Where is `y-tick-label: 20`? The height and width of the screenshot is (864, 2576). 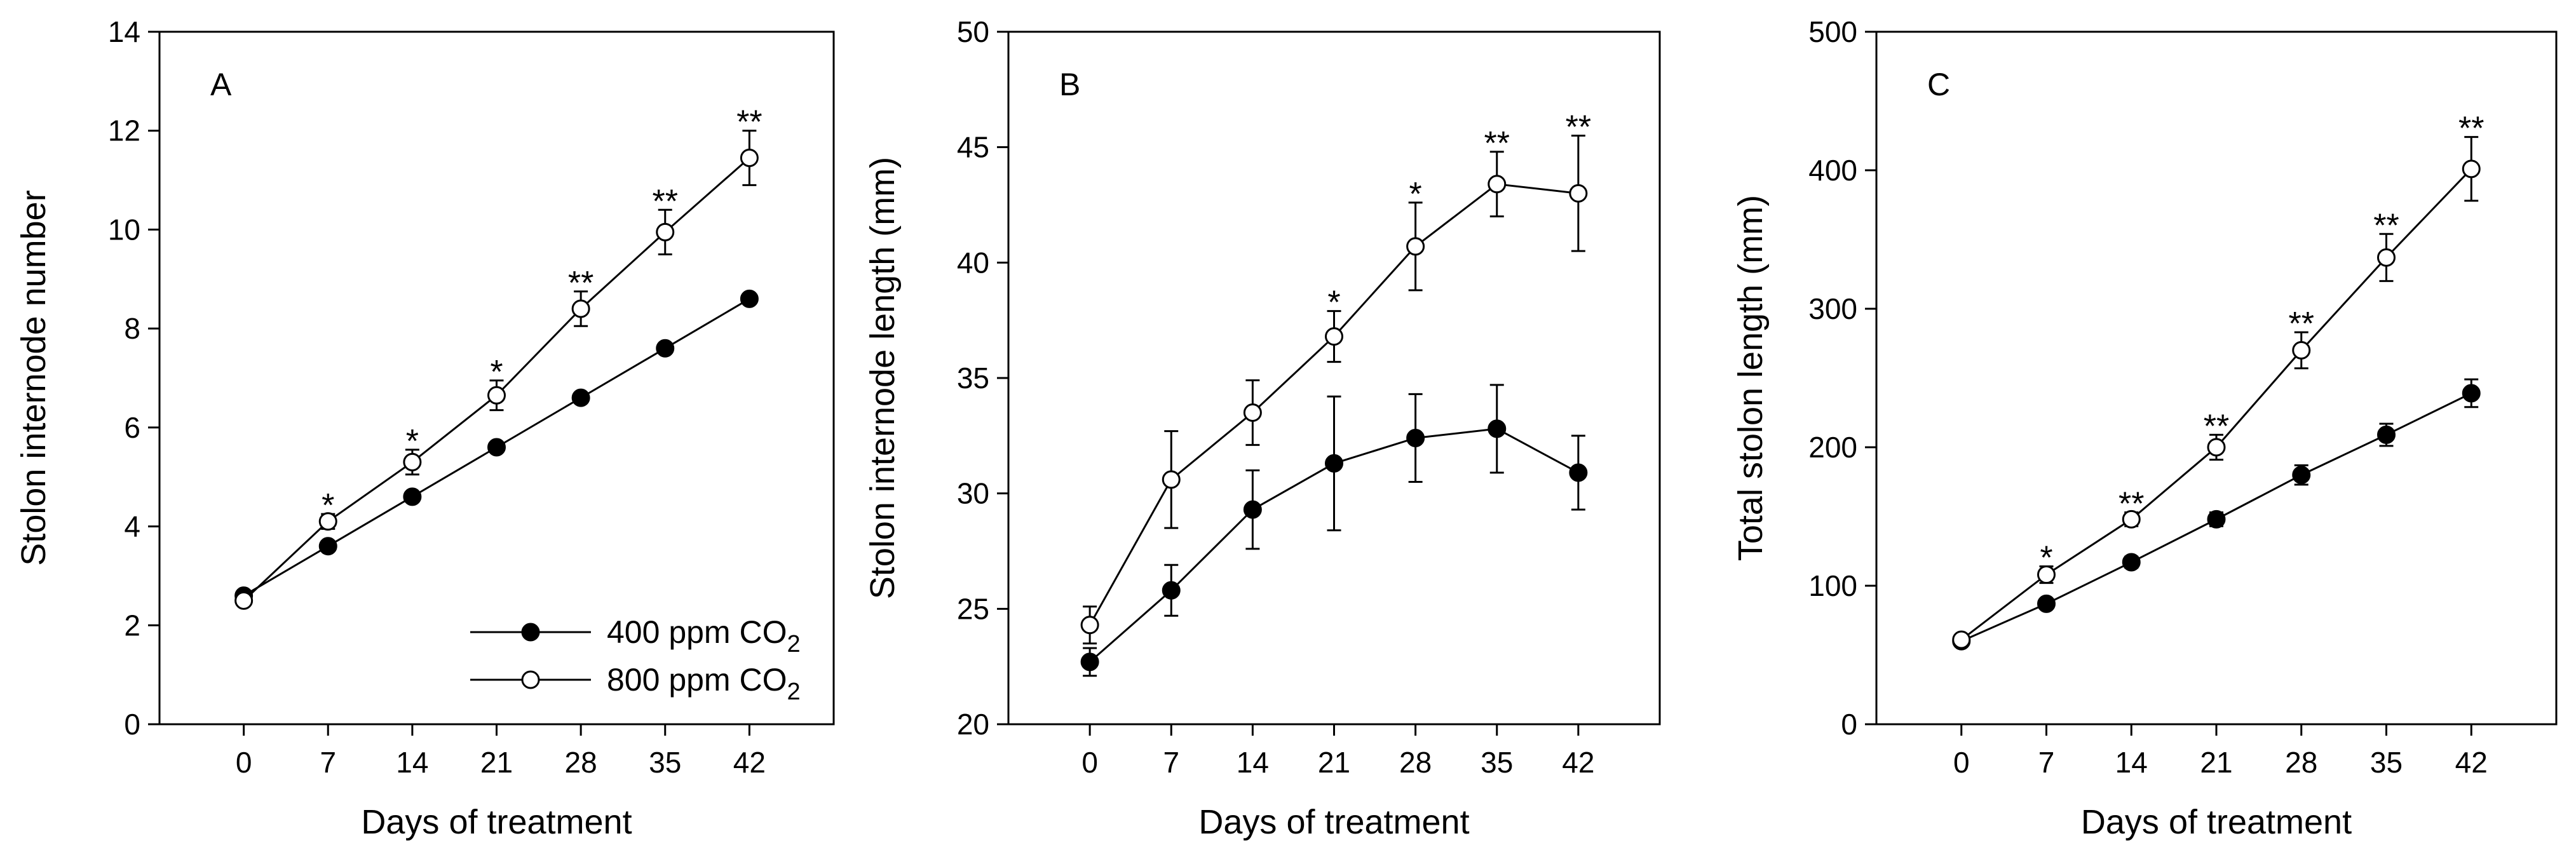 y-tick-label: 20 is located at coordinates (973, 724).